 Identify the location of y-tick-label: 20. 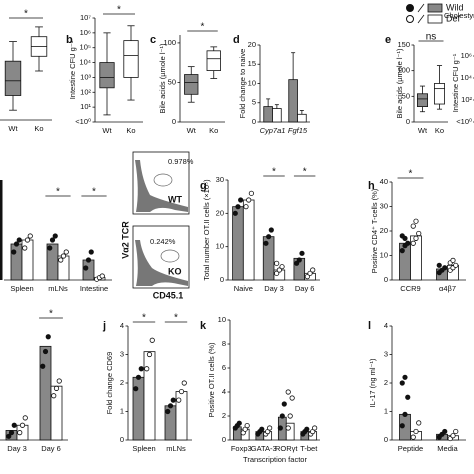
(384, 230).